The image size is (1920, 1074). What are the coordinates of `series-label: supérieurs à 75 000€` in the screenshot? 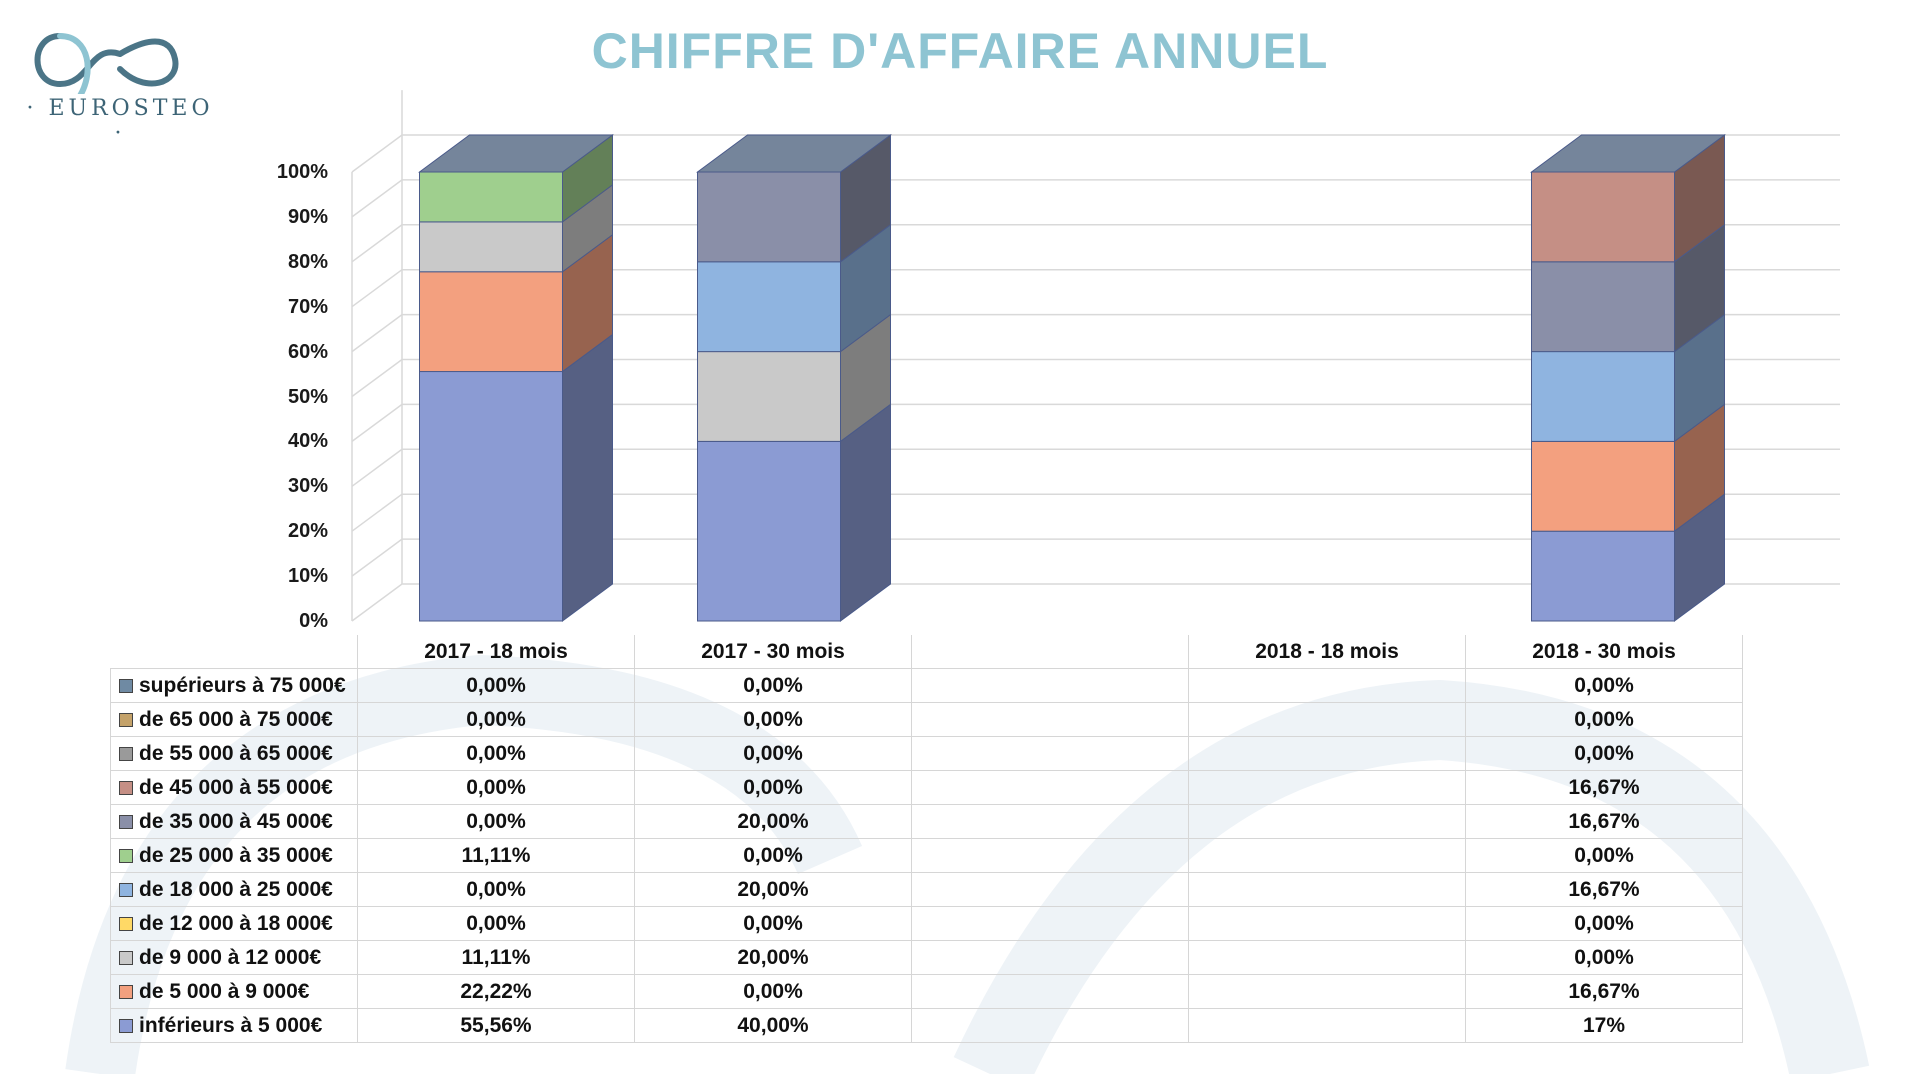 It's located at (234, 685).